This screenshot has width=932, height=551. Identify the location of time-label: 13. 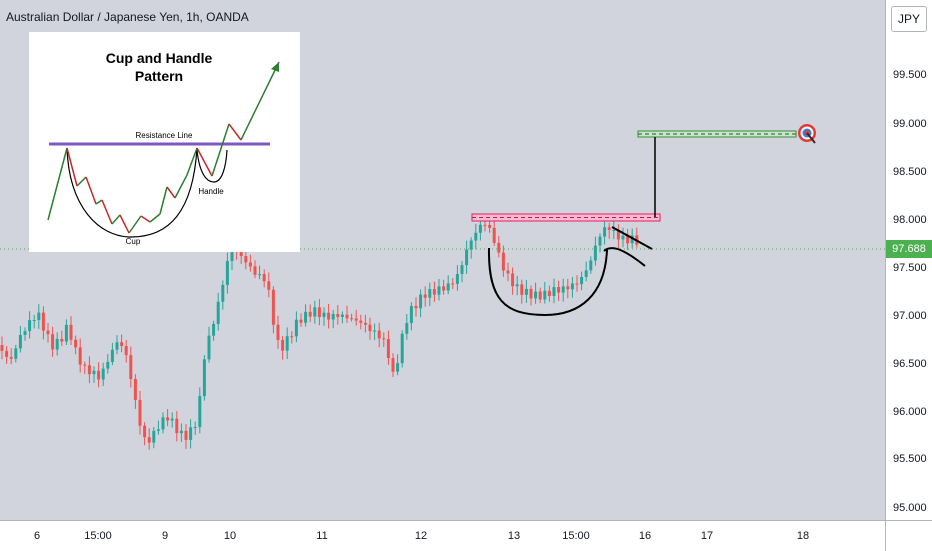
(514, 536).